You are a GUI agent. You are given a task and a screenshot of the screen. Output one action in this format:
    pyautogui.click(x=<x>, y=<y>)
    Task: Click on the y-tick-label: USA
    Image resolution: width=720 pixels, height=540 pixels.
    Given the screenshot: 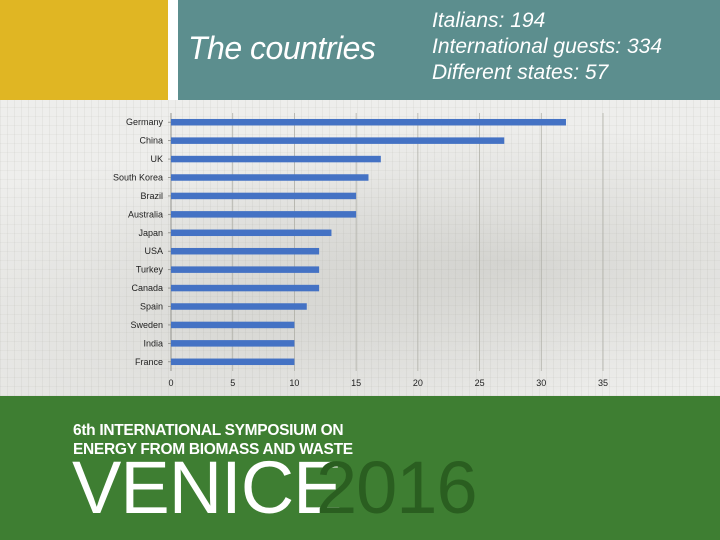 What is the action you would take?
    pyautogui.click(x=153, y=251)
    